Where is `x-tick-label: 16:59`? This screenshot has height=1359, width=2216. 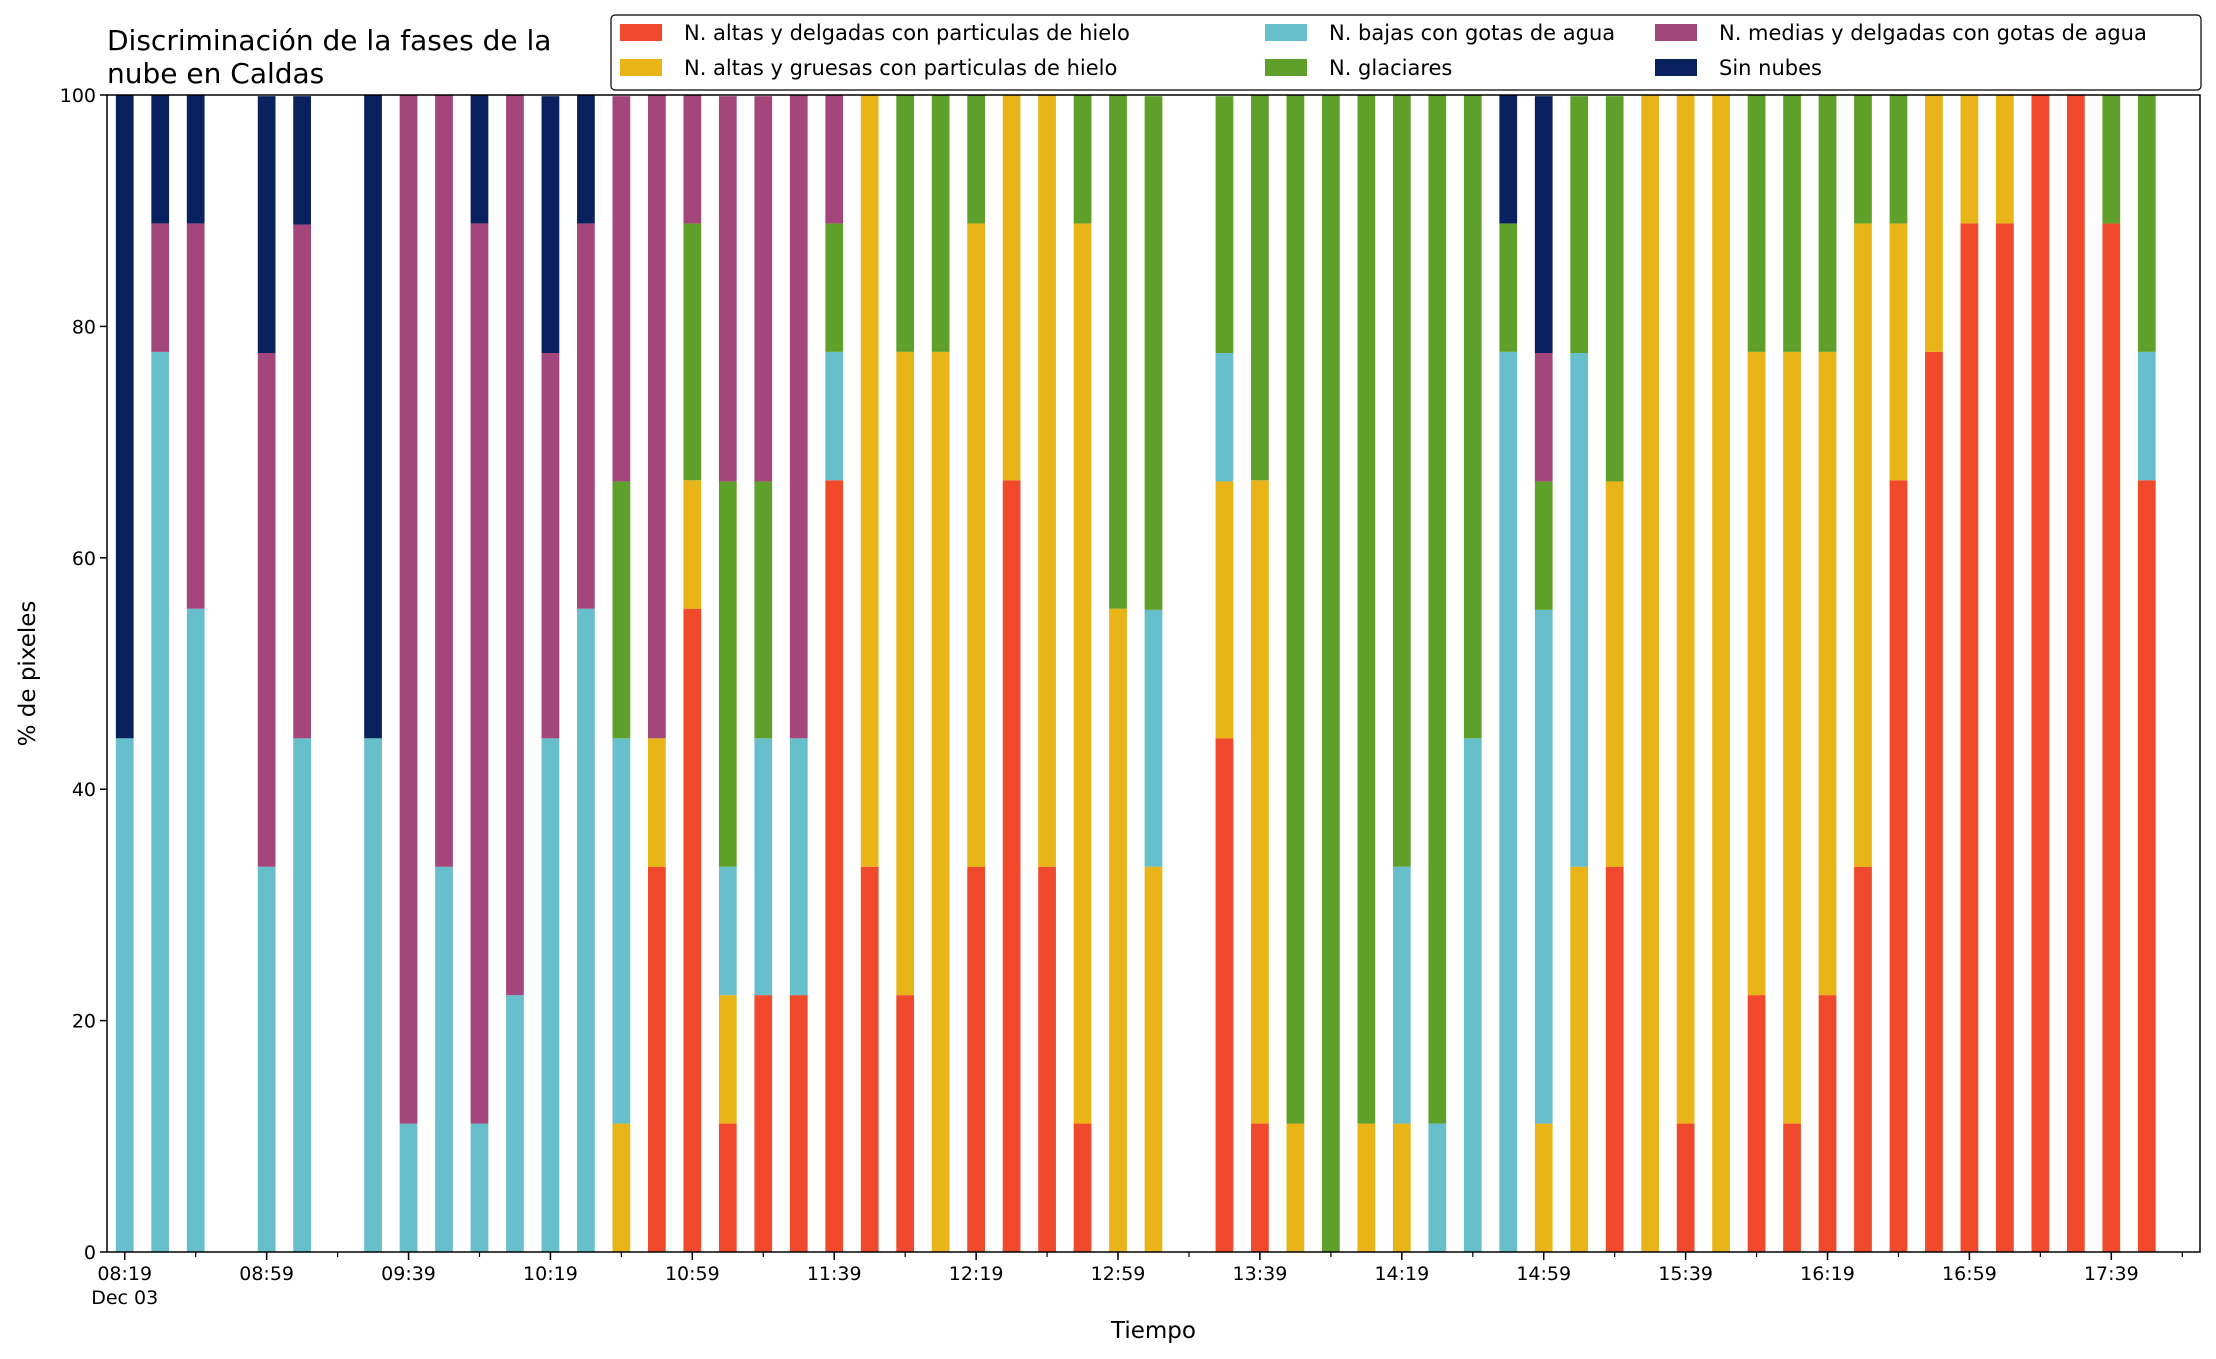
x-tick-label: 16:59 is located at coordinates (1969, 1274).